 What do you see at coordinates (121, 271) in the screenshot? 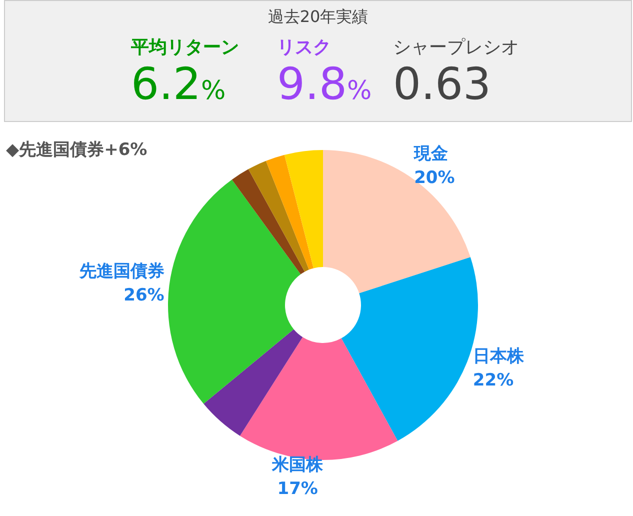
I see `slice-label: 先進国債券` at bounding box center [121, 271].